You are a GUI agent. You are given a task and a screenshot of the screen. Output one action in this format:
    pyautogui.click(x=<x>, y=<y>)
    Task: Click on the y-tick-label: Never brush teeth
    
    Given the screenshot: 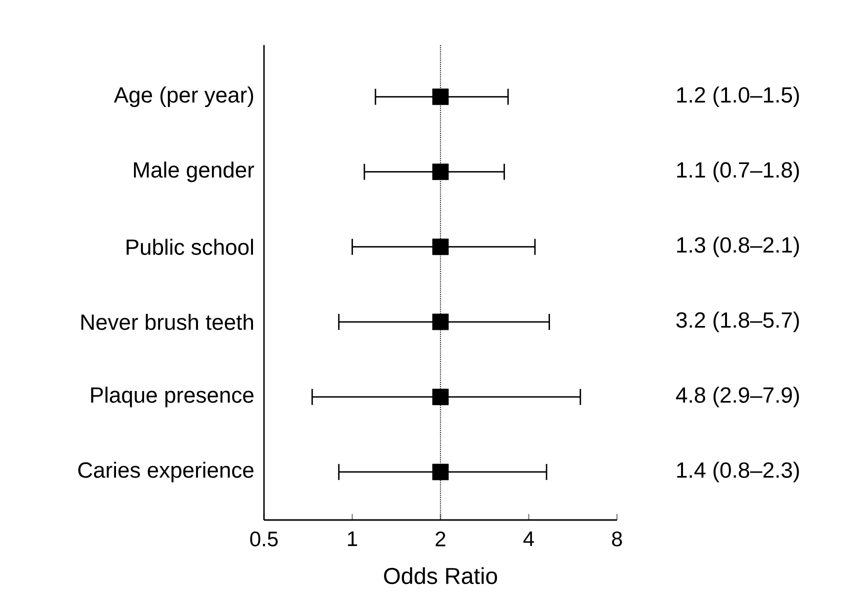 What is the action you would take?
    pyautogui.click(x=167, y=322)
    